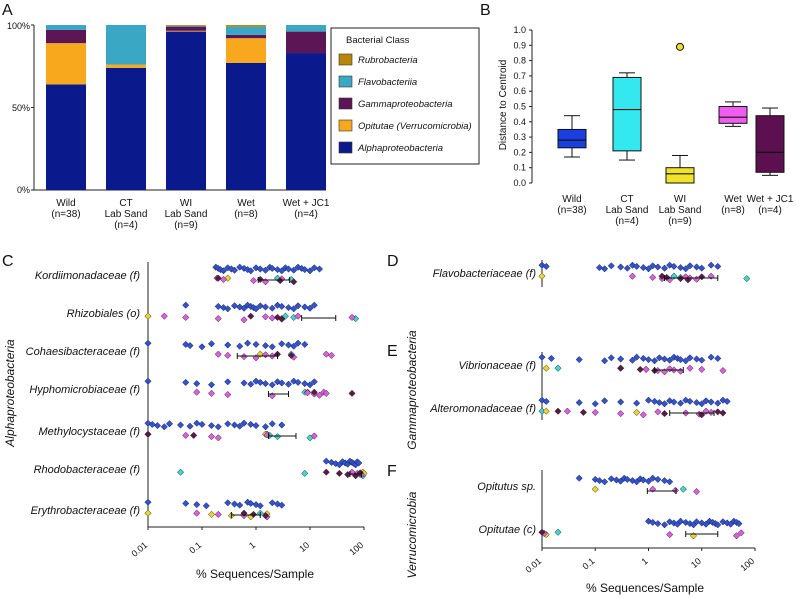  What do you see at coordinates (519, 30) in the screenshot?
I see `b-ytick-label: 1.0` at bounding box center [519, 30].